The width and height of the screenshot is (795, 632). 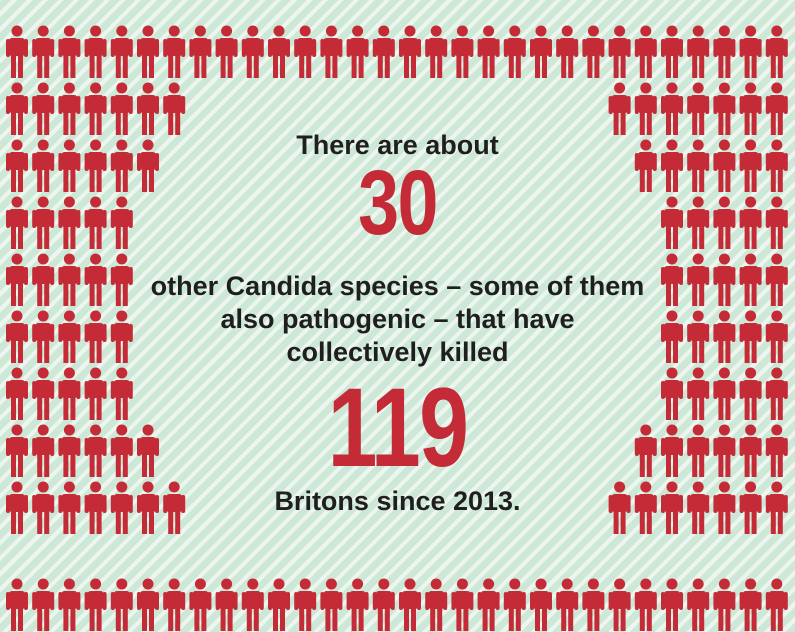 I want to click on death-count-number: 119, so click(x=398, y=427).